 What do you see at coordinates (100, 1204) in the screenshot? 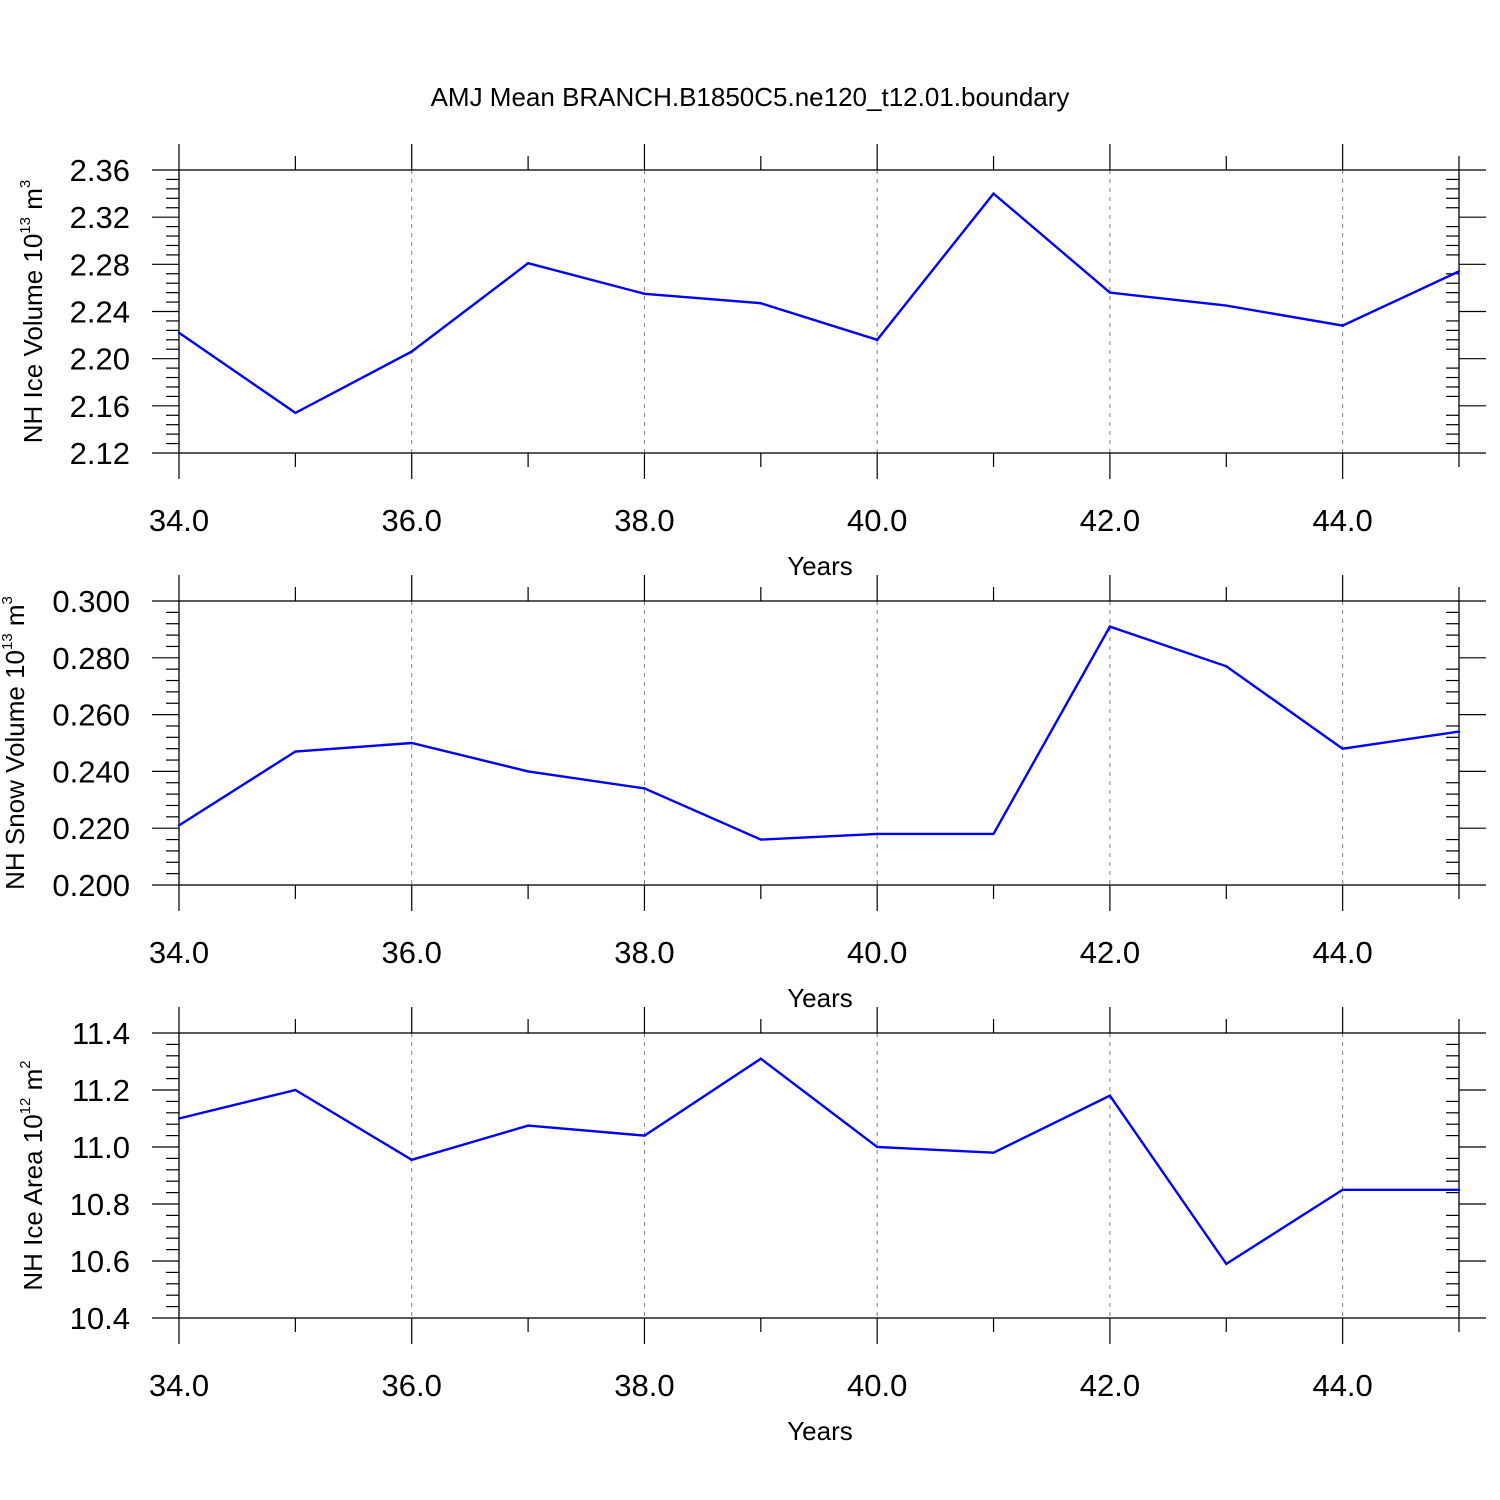
I see `y-tick-label: 10.8` at bounding box center [100, 1204].